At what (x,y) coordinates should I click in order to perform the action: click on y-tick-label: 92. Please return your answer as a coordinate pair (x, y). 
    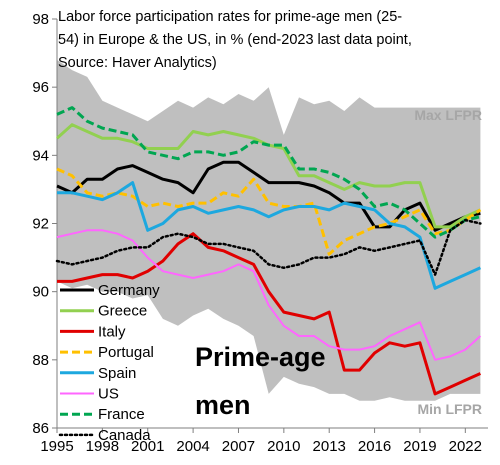
    Looking at the image, I should click on (40, 224).